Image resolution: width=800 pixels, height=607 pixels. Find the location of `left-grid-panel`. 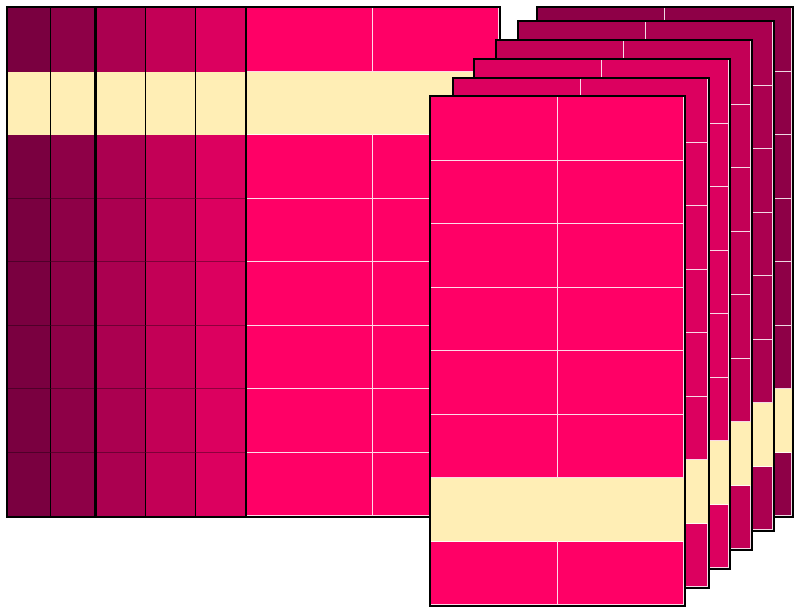

left-grid-panel is located at coordinates (51, 262).